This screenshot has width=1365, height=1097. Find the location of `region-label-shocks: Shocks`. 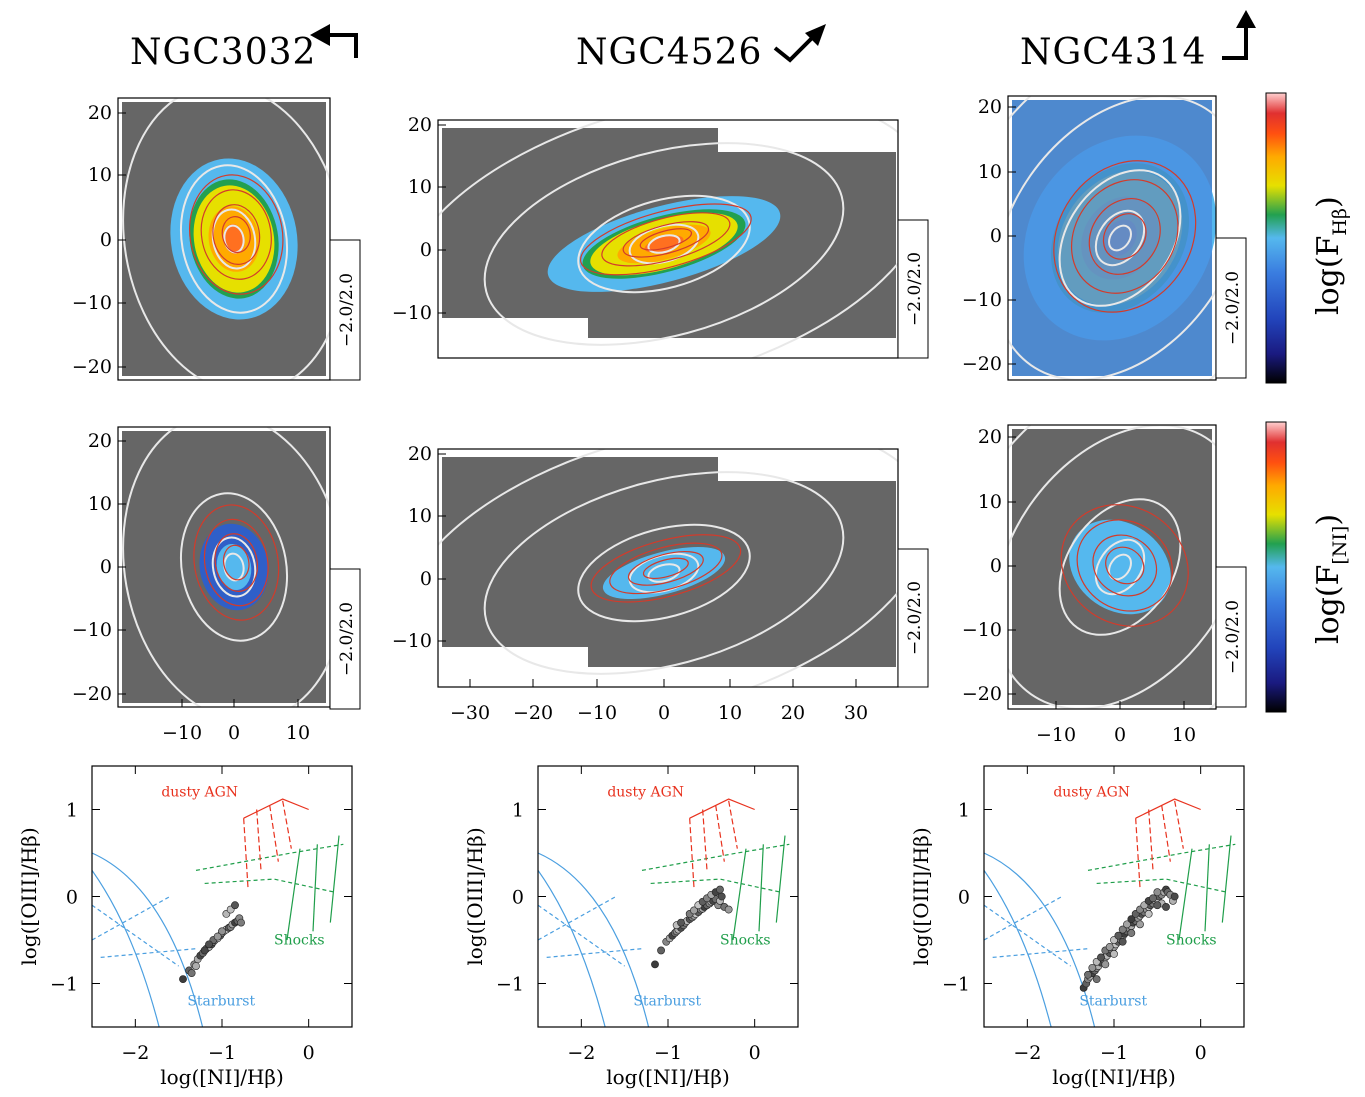

region-label-shocks: Shocks is located at coordinates (745, 940).